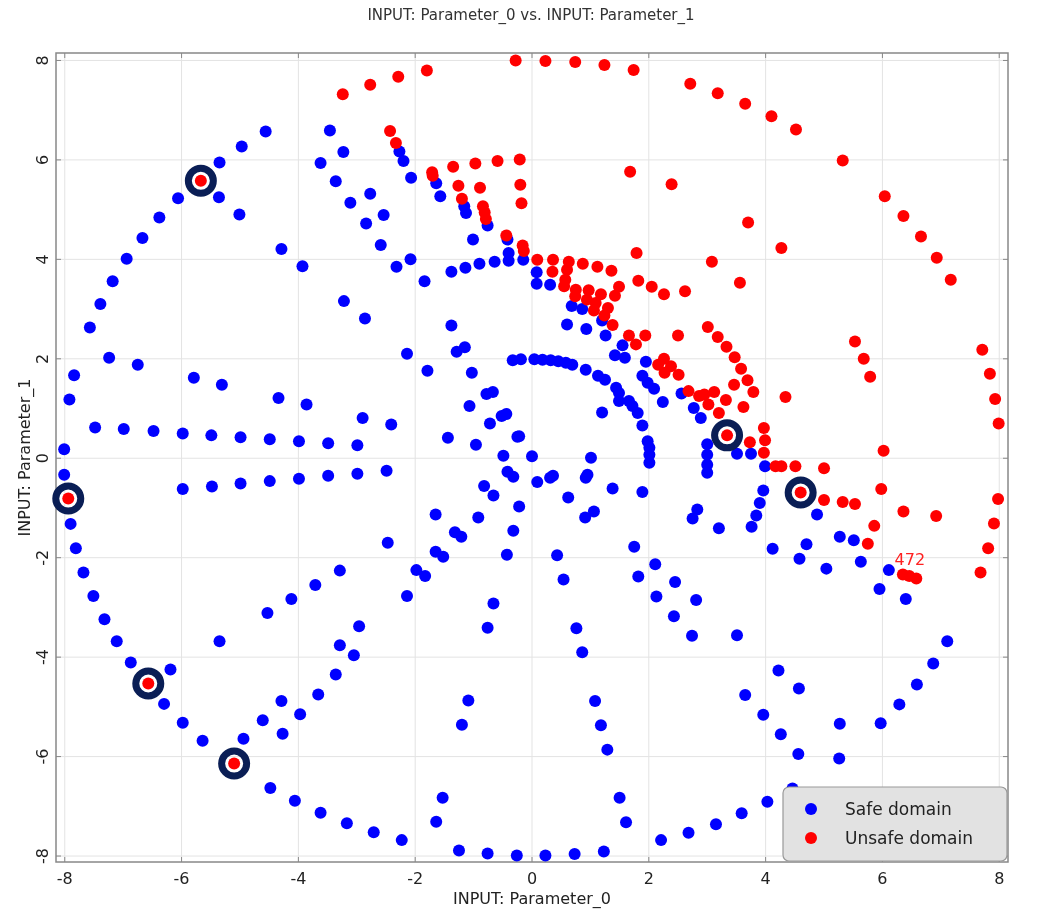 The height and width of the screenshot is (909, 1062). What do you see at coordinates (532, 878) in the screenshot?
I see `x-tick-label: 0` at bounding box center [532, 878].